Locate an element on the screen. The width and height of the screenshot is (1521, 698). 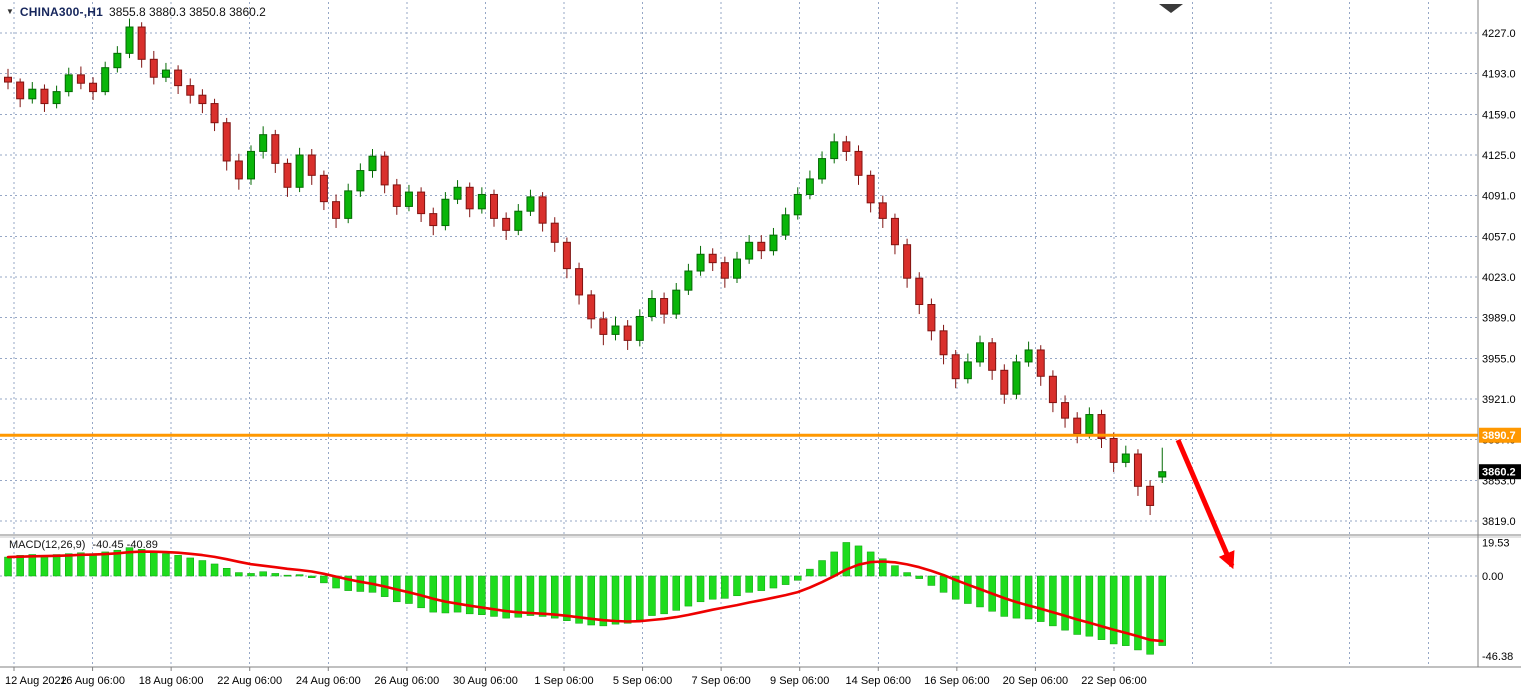
time-axis-label: 20 Sep 06:00 is located at coordinates (1035, 681).